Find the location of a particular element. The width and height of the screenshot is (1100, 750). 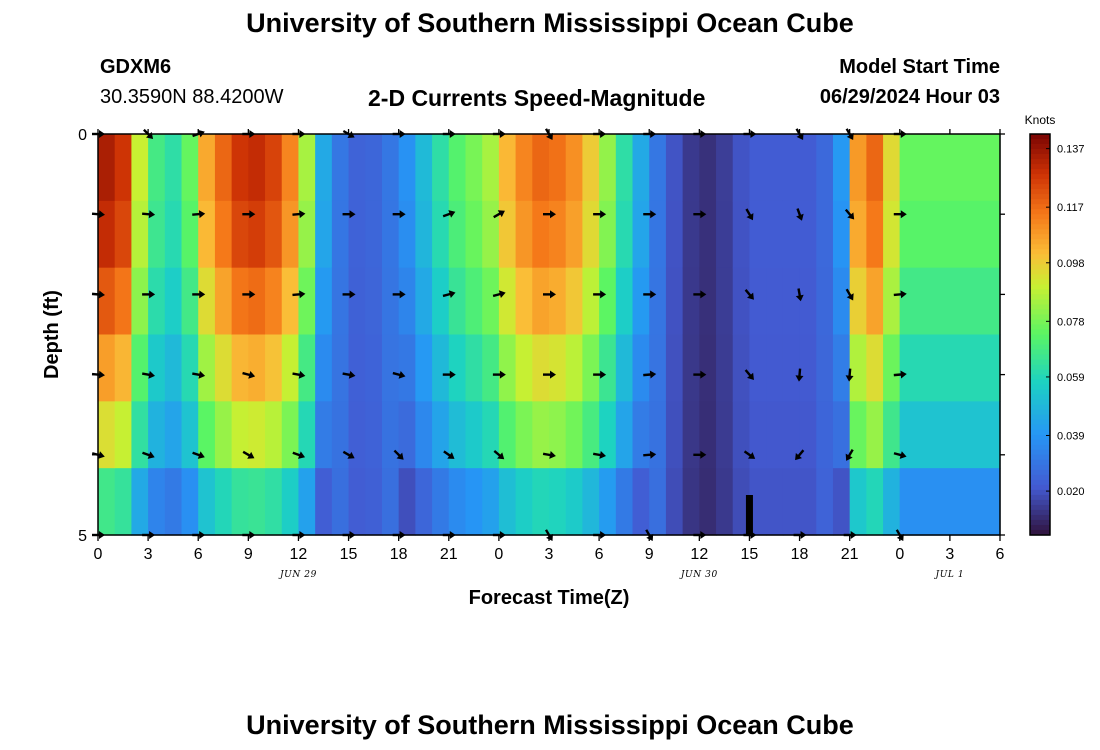

station-coords: 30.3590N 88.4200W is located at coordinates (192, 97).